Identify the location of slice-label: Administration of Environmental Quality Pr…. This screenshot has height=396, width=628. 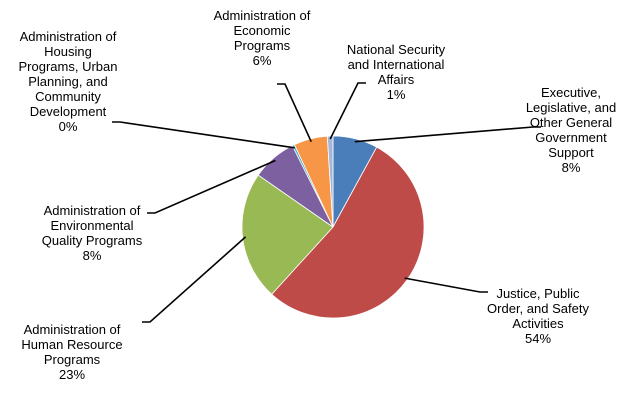
(92, 233).